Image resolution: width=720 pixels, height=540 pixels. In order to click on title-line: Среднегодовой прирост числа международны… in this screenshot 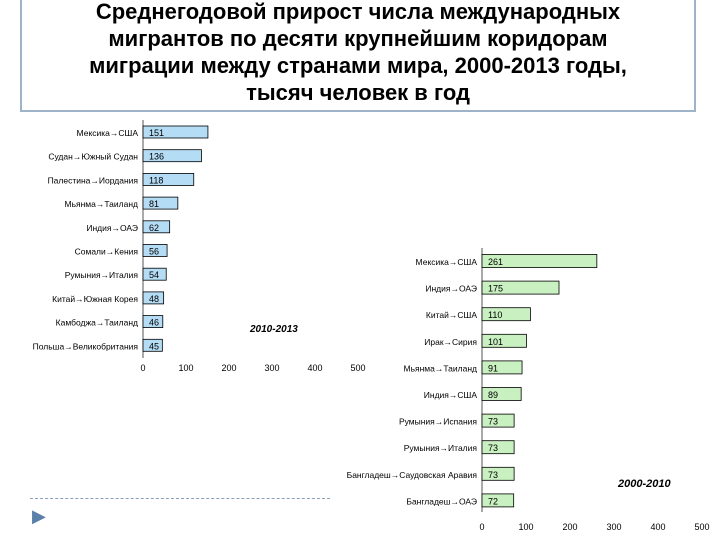, I will do `click(358, 12)`.